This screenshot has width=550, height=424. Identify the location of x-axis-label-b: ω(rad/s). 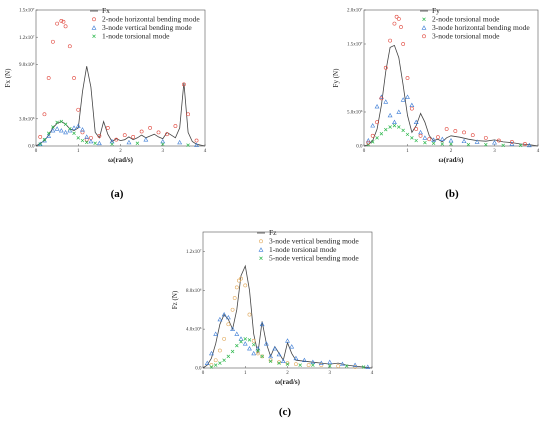
(452, 160).